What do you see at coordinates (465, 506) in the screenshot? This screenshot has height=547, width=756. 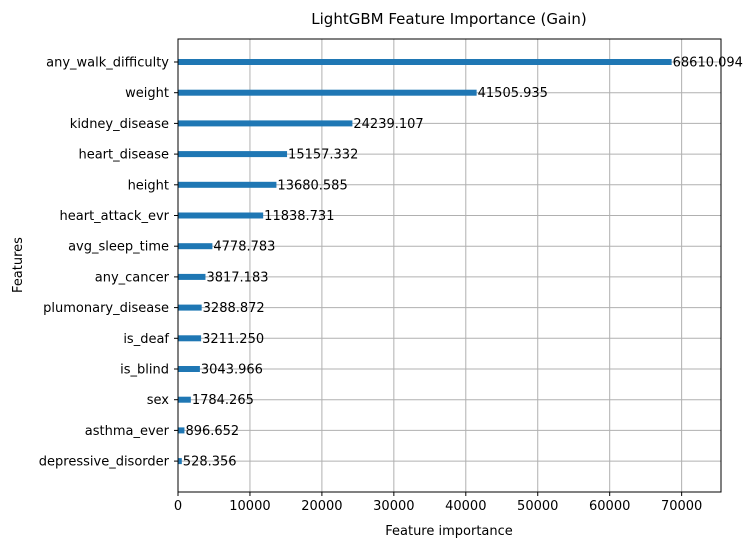 I see `x-tick-label: 40000` at bounding box center [465, 506].